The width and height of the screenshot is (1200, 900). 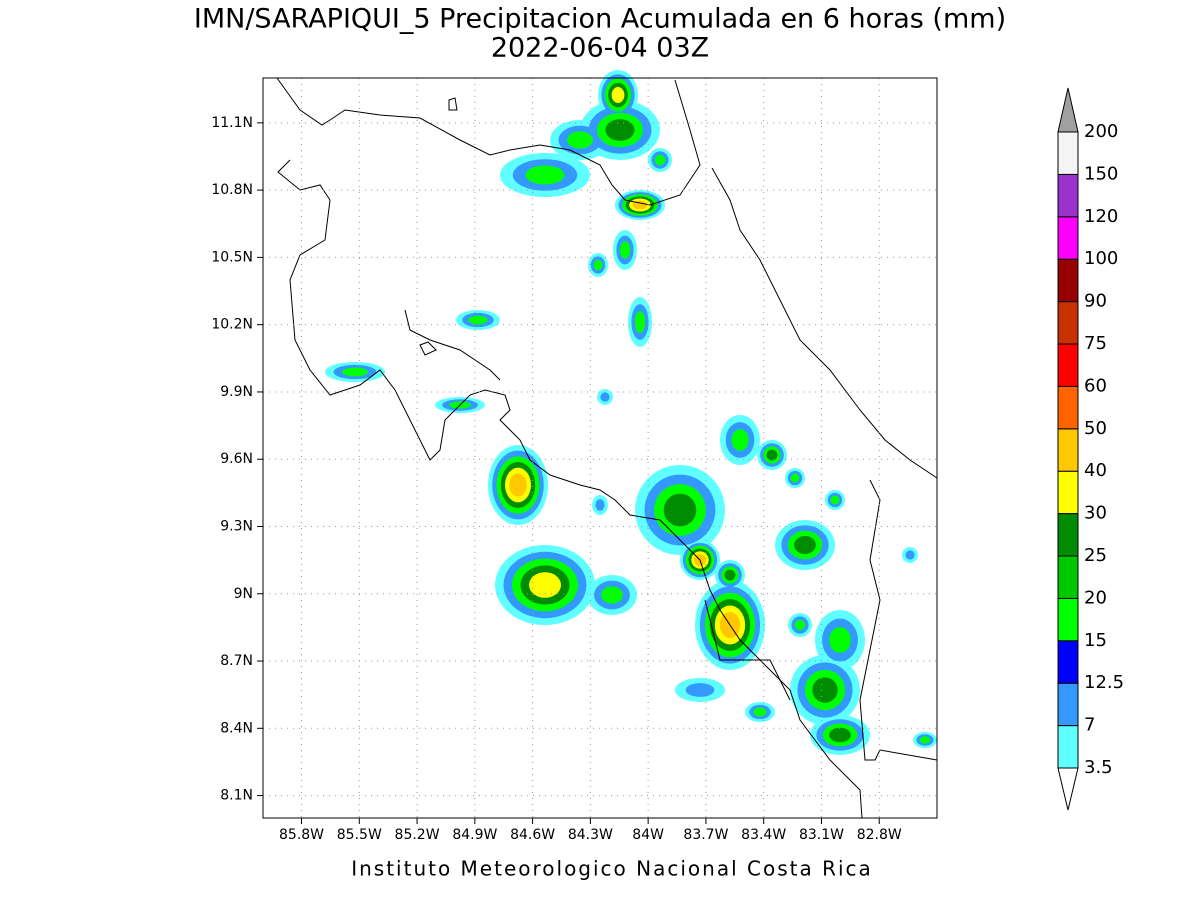 I want to click on colorbar-label: 7, so click(x=1089, y=725).